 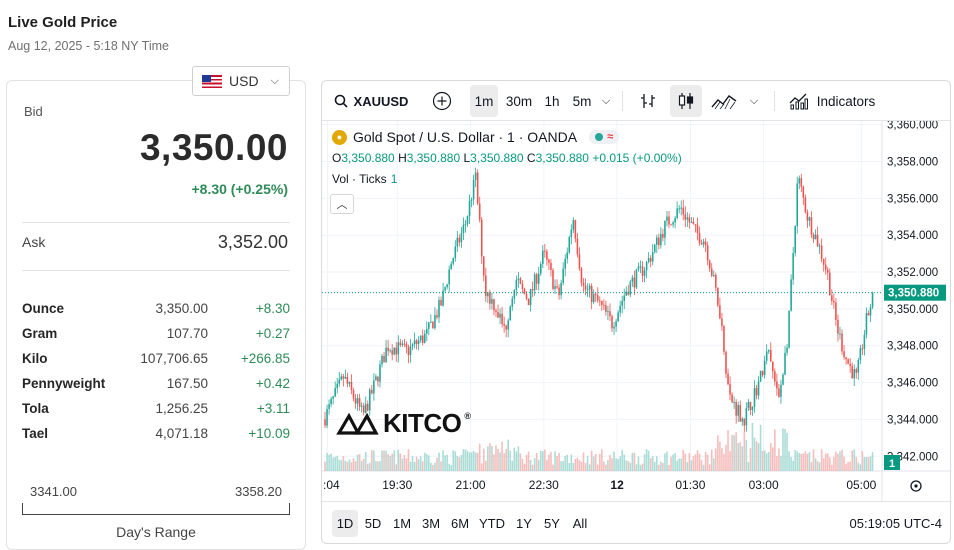 I want to click on compare-symbol-button, so click(x=442, y=101).